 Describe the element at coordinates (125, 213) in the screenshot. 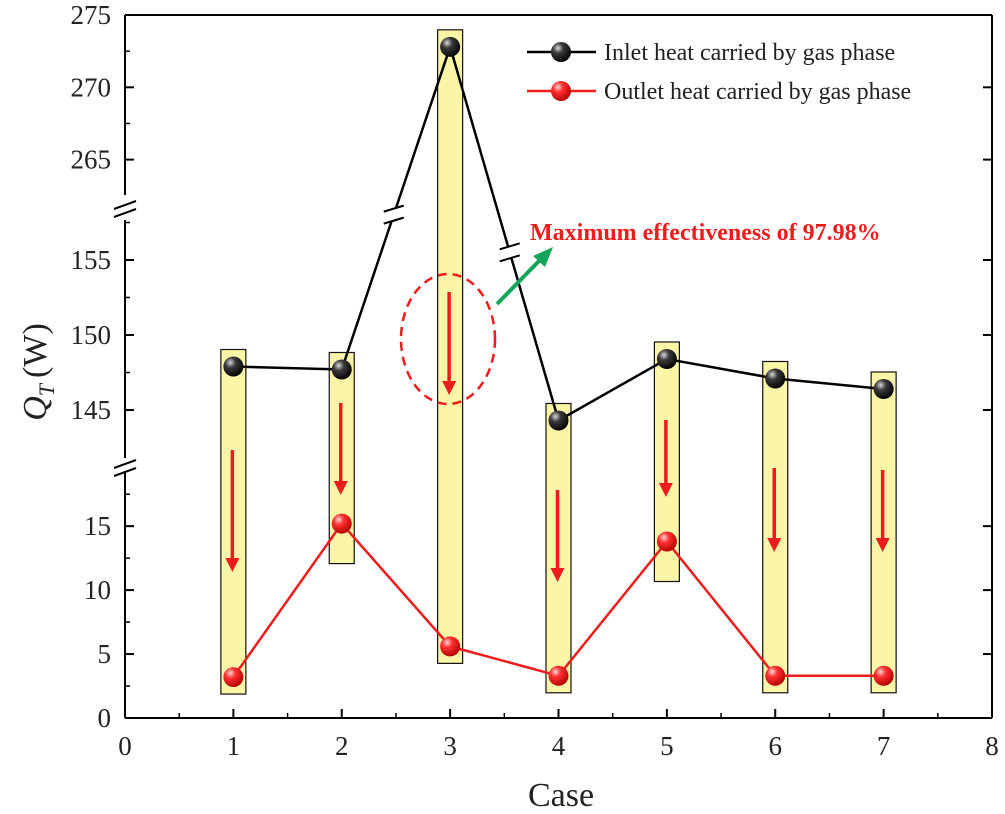

I see `y-axis-break-2-b` at that location.